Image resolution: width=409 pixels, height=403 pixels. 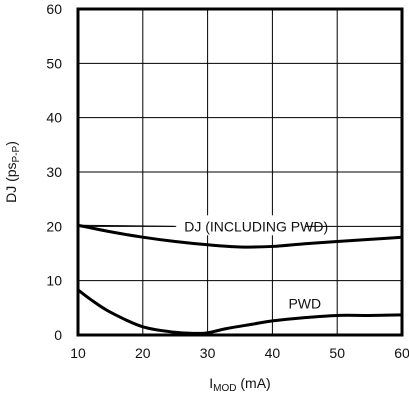 What do you see at coordinates (54, 63) in the screenshot?
I see `y-tick-label: 50` at bounding box center [54, 63].